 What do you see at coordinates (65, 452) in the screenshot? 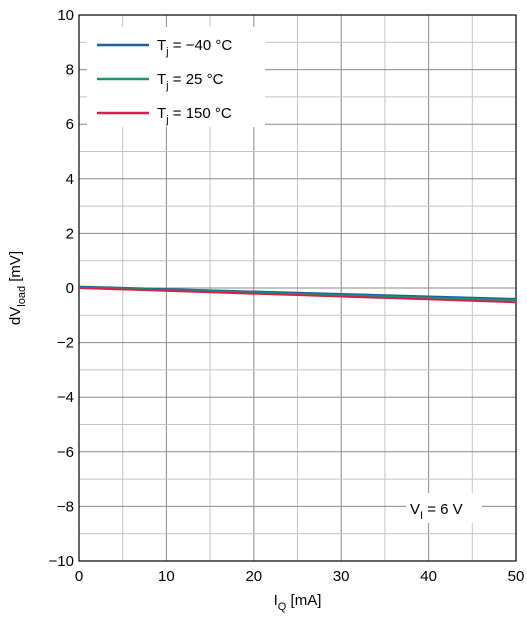
I see `y-tick-label: −6` at bounding box center [65, 452].